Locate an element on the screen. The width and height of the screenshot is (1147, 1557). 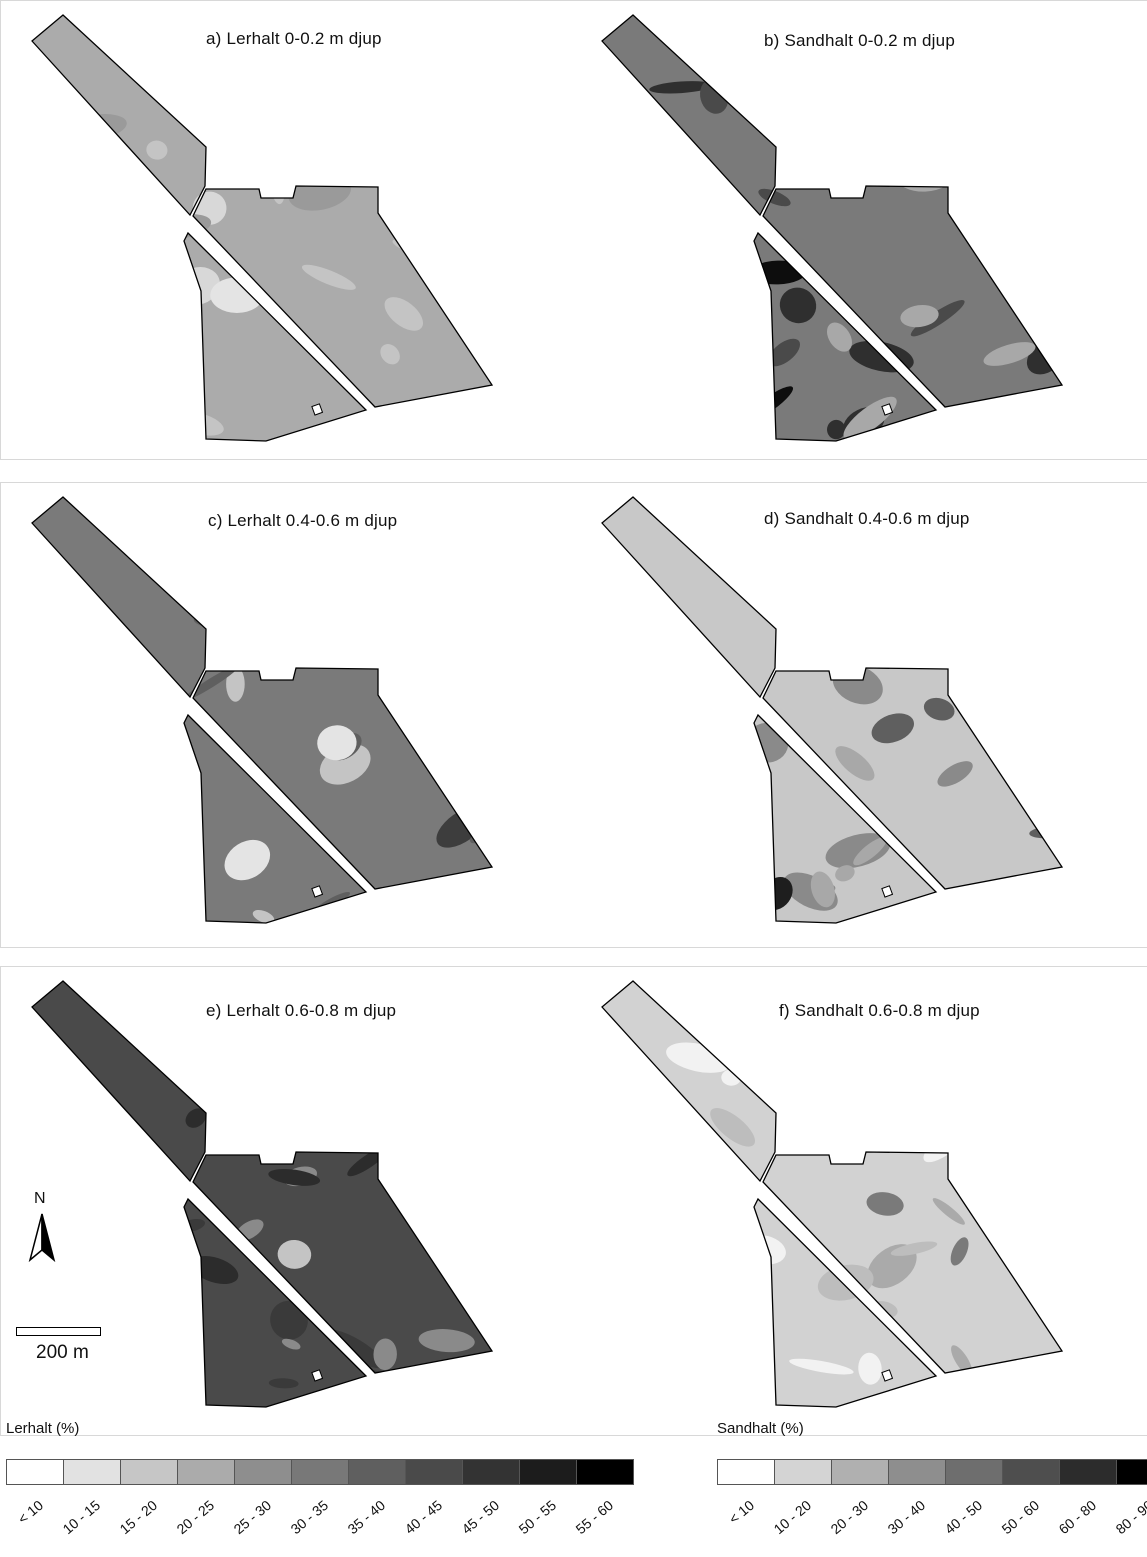
legend-class-label: 80 - 90 is located at coordinates (1129, 1517).